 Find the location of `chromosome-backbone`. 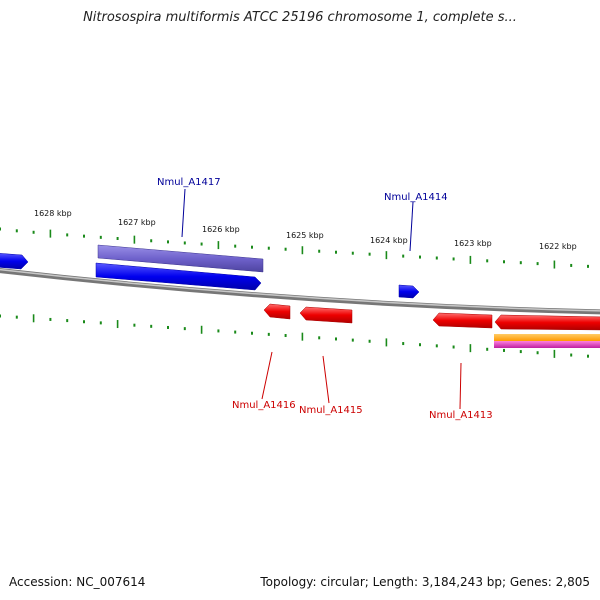

chromosome-backbone is located at coordinates (300, 291).